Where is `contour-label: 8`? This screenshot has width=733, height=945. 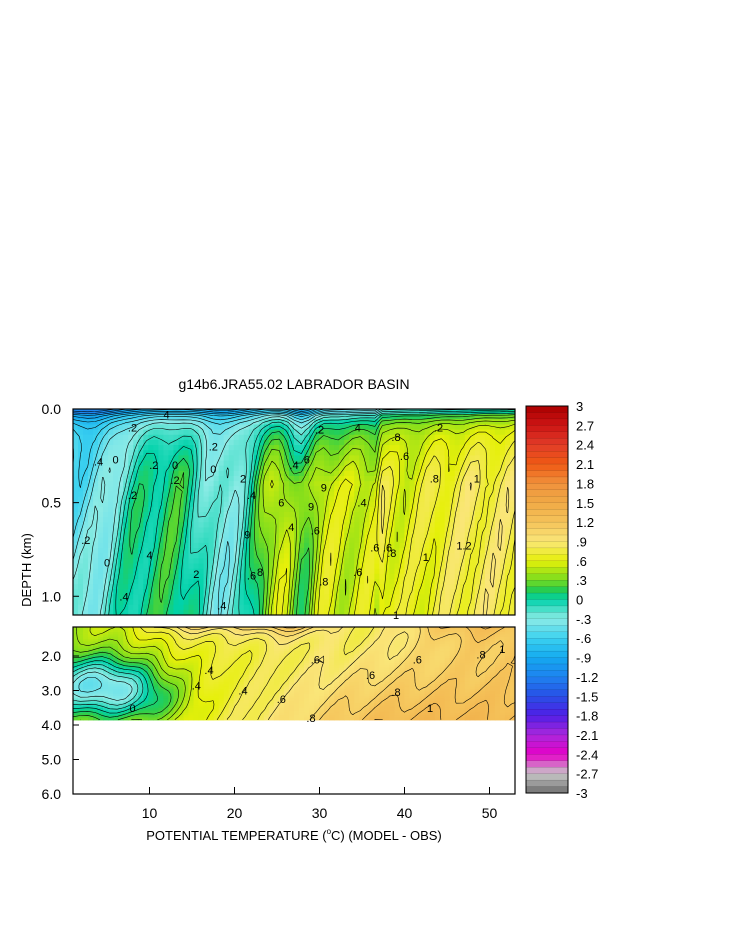
contour-label: 8 is located at coordinates (260, 573).